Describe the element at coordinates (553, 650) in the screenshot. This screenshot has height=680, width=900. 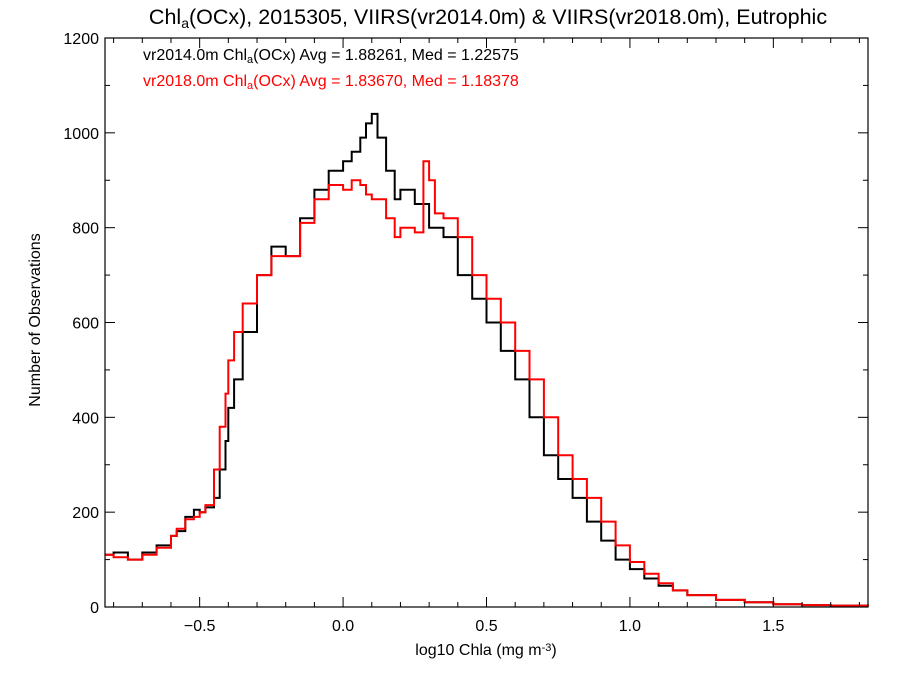
I see `x-axis-label-part-2: )` at that location.